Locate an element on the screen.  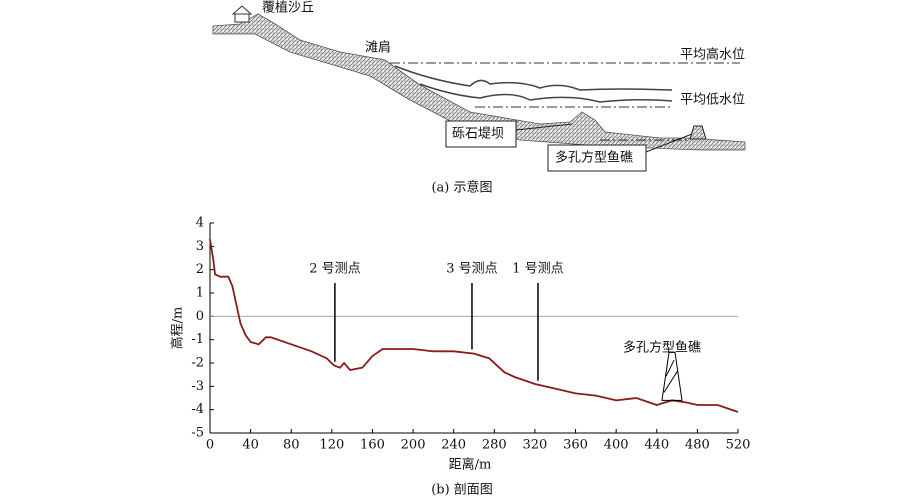
y-tick-label: 4 is located at coordinates (200, 223).